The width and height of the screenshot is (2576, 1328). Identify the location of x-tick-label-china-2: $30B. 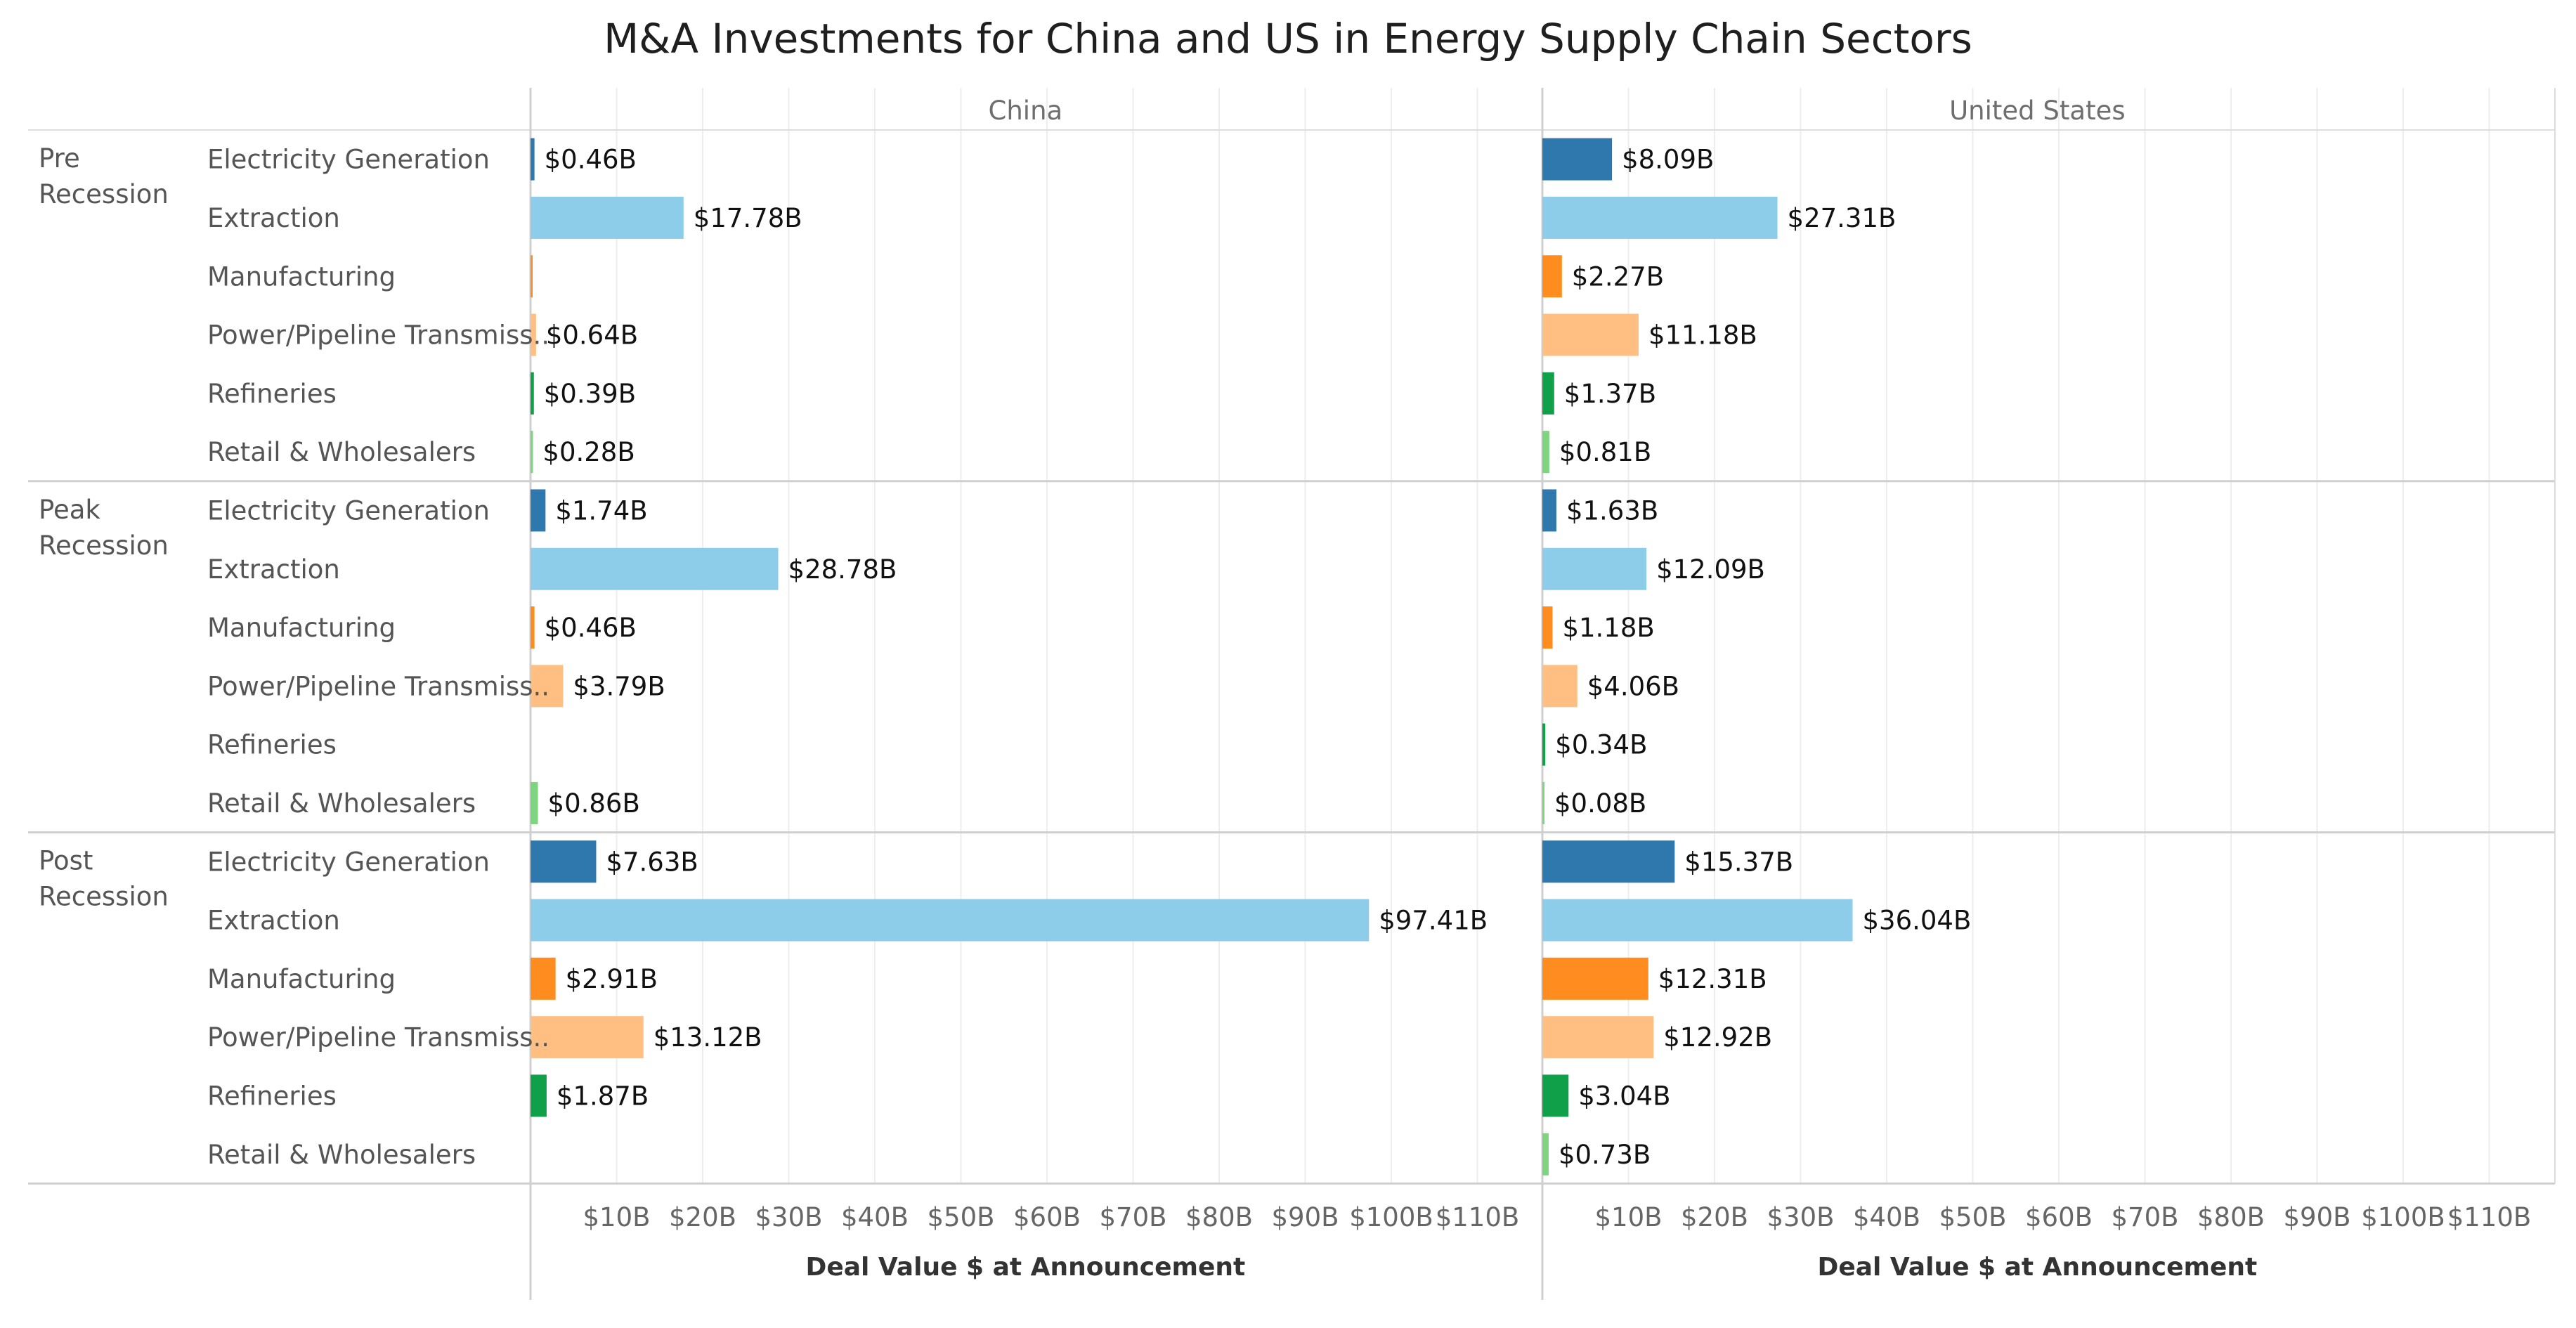
(788, 1217).